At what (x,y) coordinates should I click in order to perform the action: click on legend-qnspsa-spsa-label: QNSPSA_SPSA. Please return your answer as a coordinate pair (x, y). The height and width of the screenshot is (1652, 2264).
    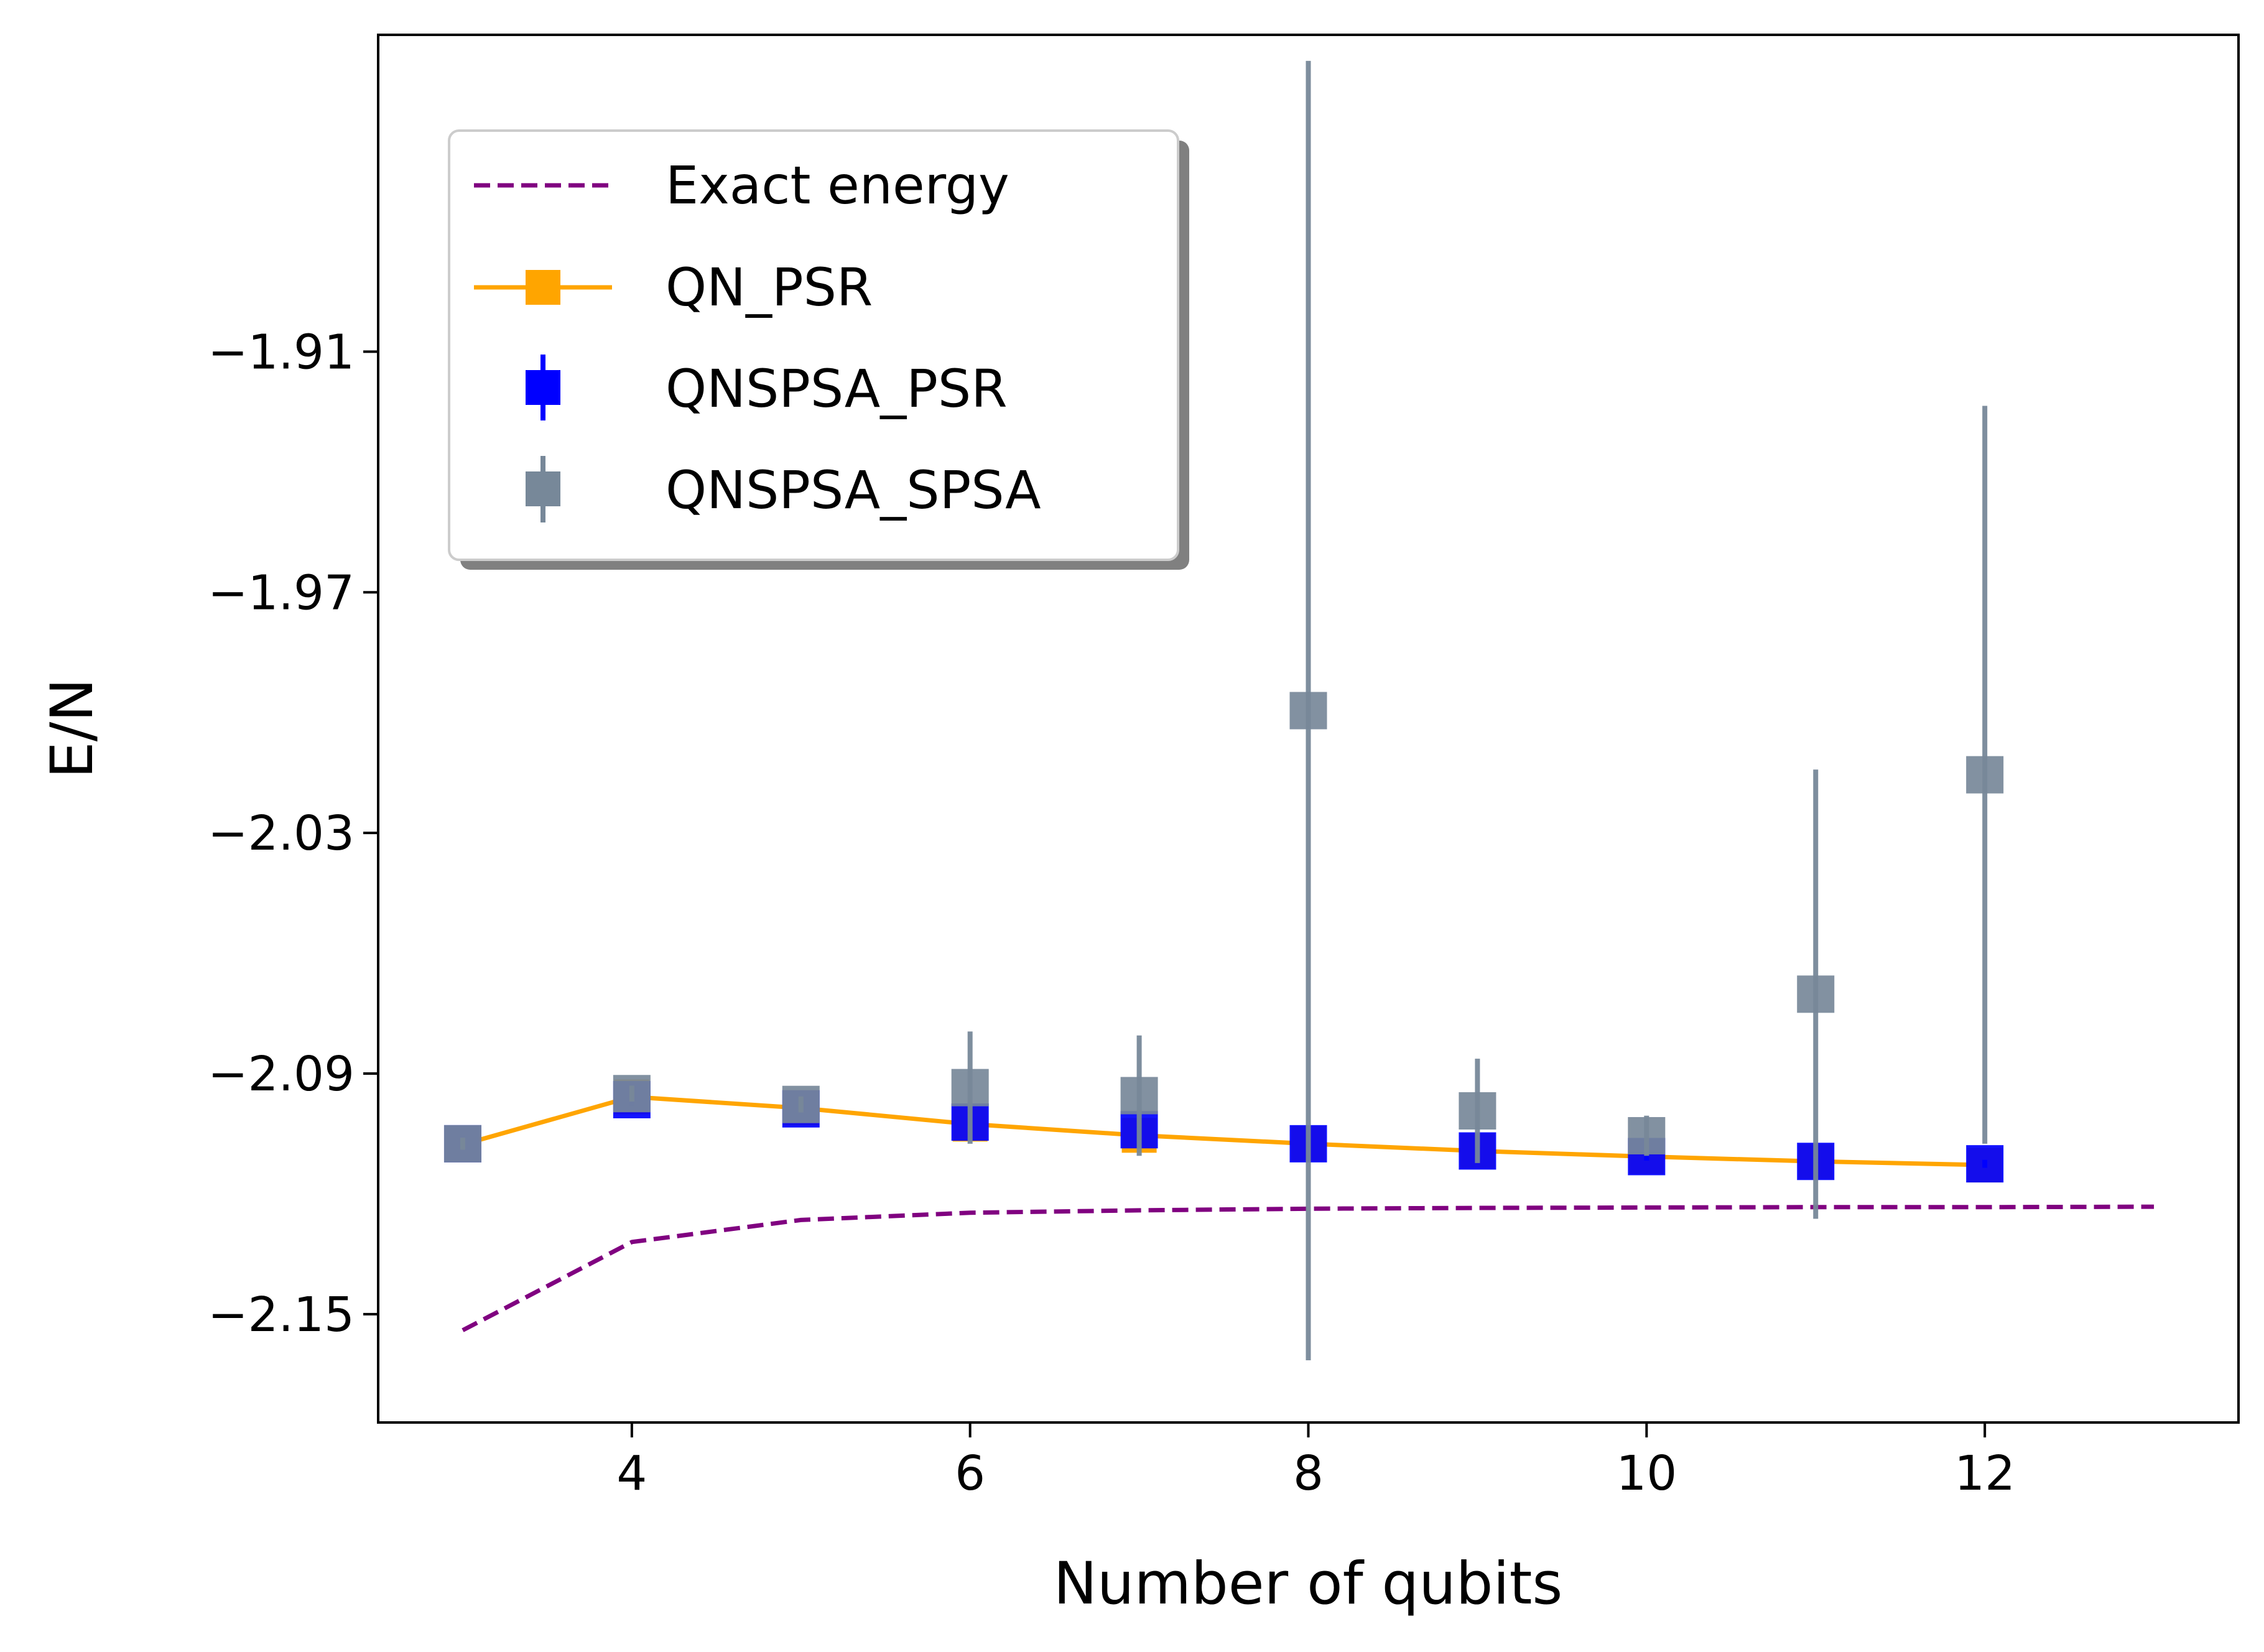
    Looking at the image, I should click on (854, 490).